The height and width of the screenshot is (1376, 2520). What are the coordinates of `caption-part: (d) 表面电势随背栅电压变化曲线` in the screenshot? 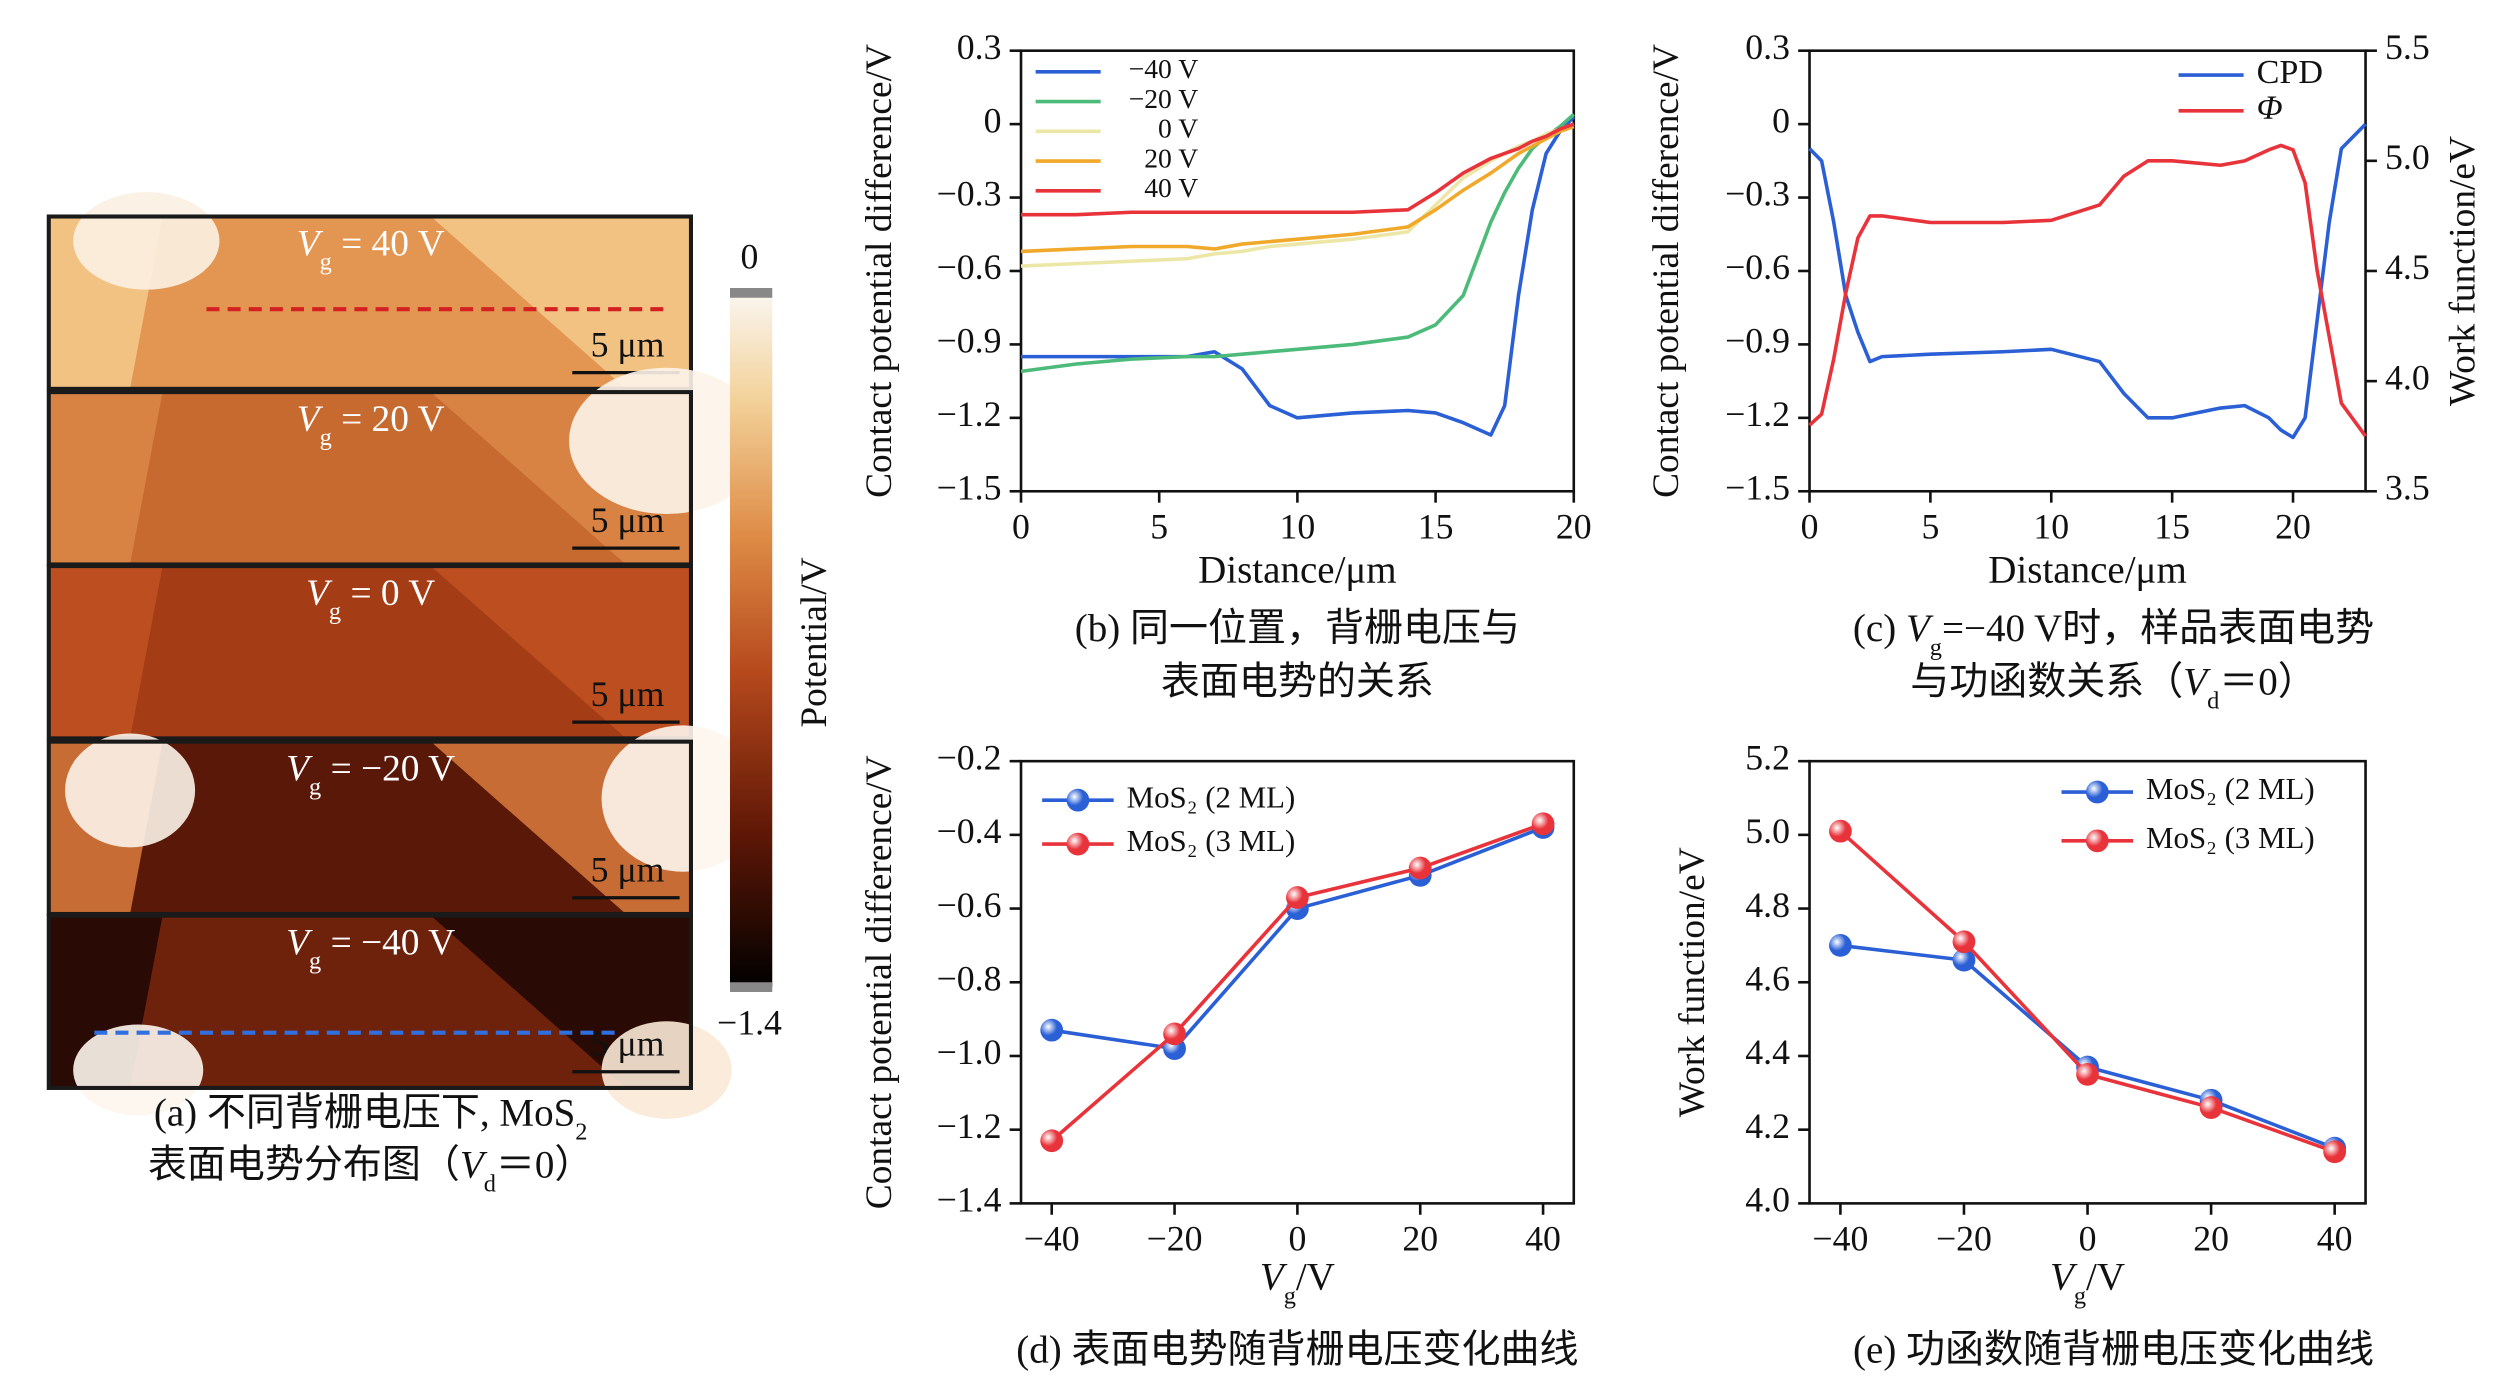 It's located at (1297, 1350).